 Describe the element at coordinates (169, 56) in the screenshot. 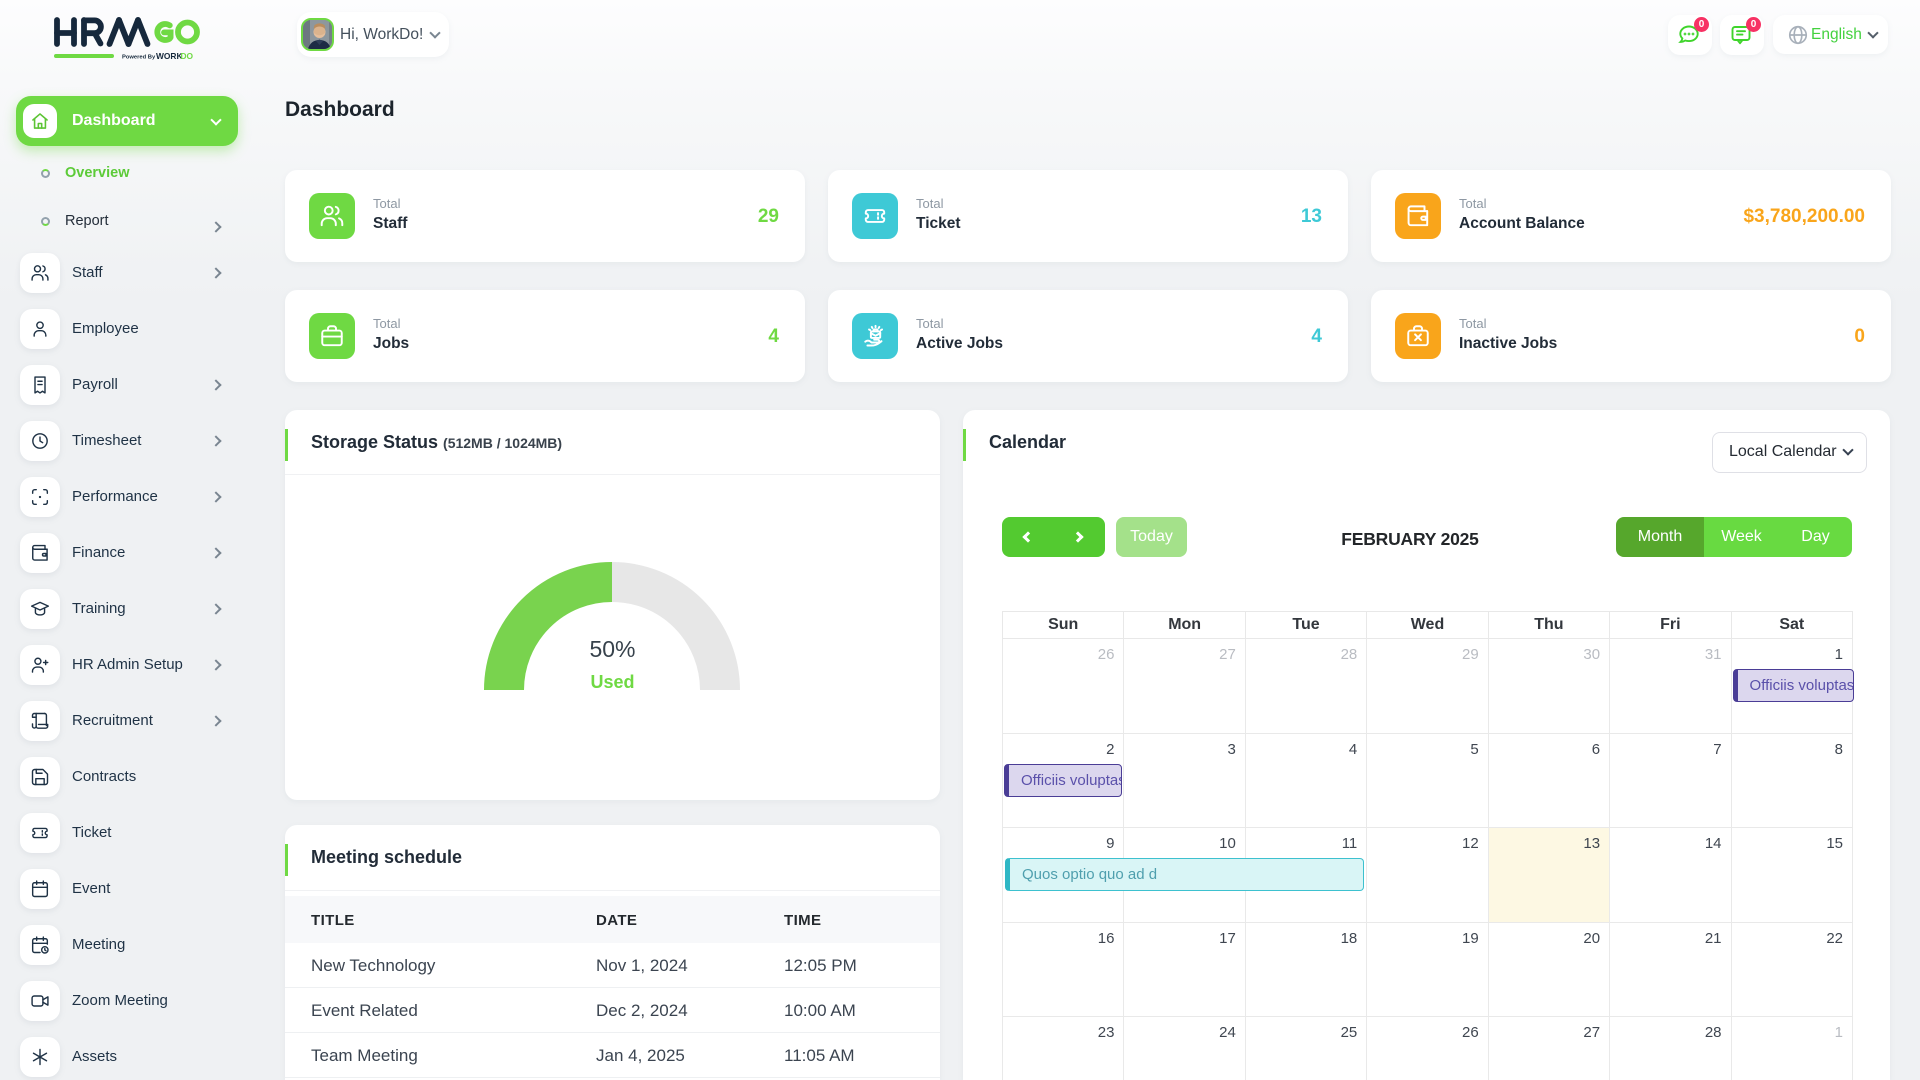

I see `svg-text: WORK` at that location.